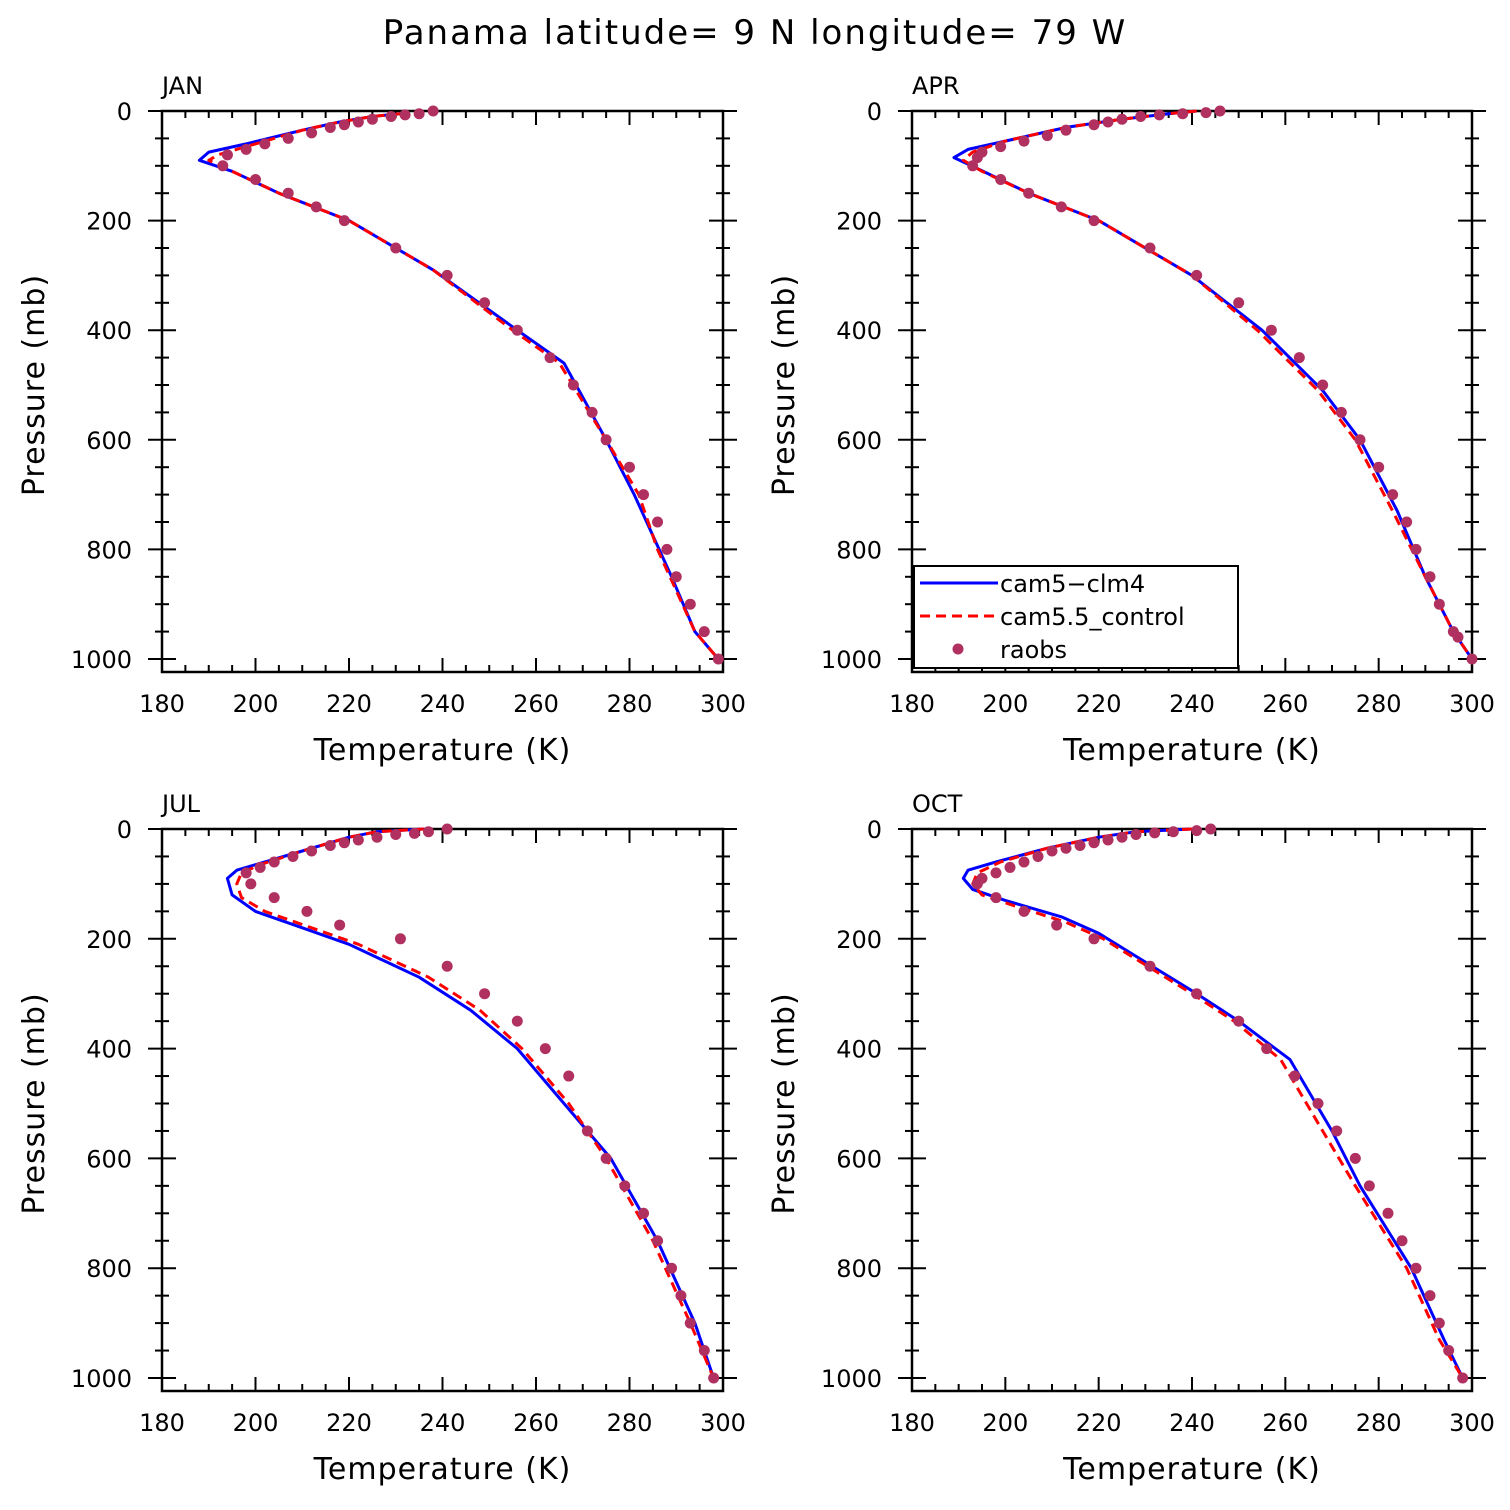 This screenshot has width=1510, height=1510. Describe the element at coordinates (874, 830) in the screenshot. I see `y-tick-label: 0` at that location.